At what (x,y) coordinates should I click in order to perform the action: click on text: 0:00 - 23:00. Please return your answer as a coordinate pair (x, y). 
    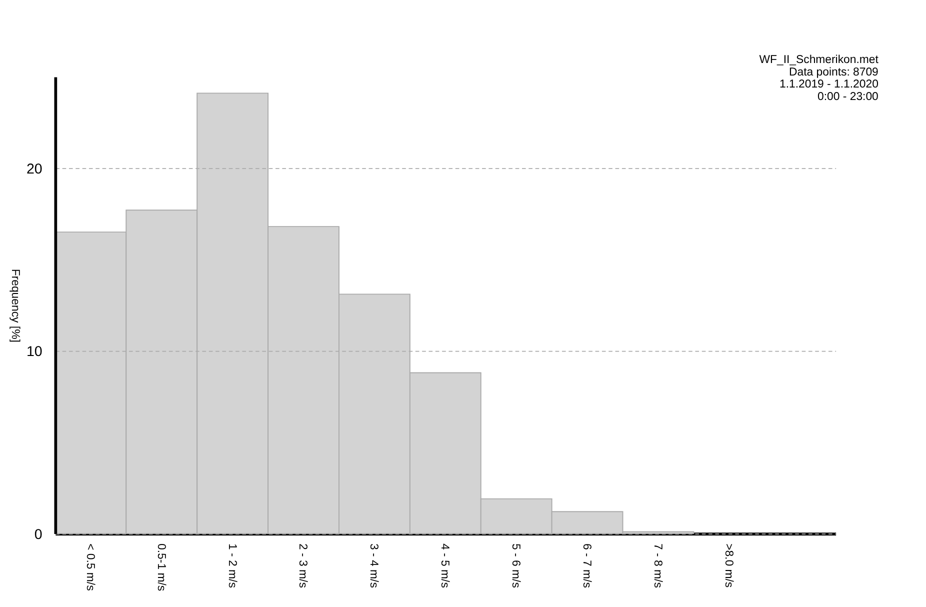
    Looking at the image, I should click on (848, 97).